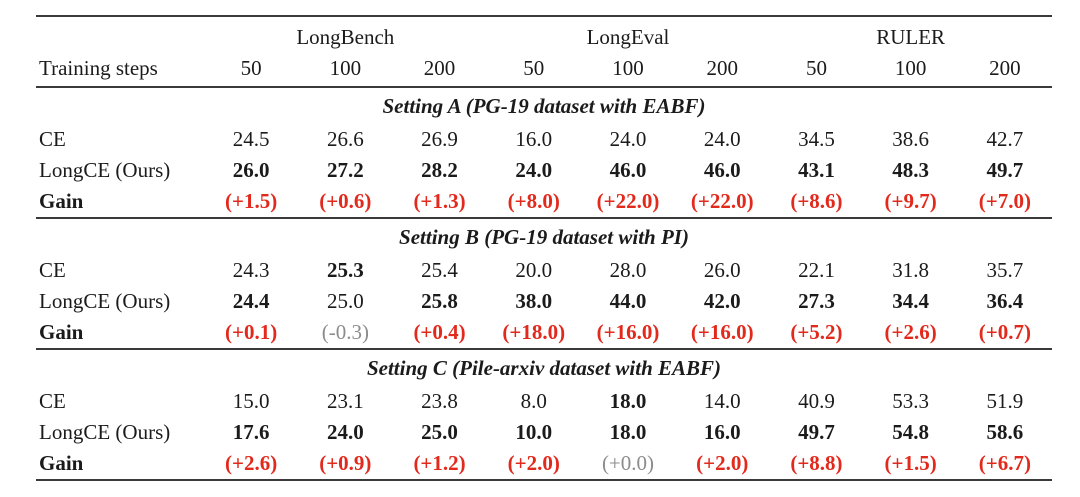 Image resolution: width=1080 pixels, height=497 pixels. Describe the element at coordinates (345, 170) in the screenshot. I see `cell-value: 27.2` at that location.